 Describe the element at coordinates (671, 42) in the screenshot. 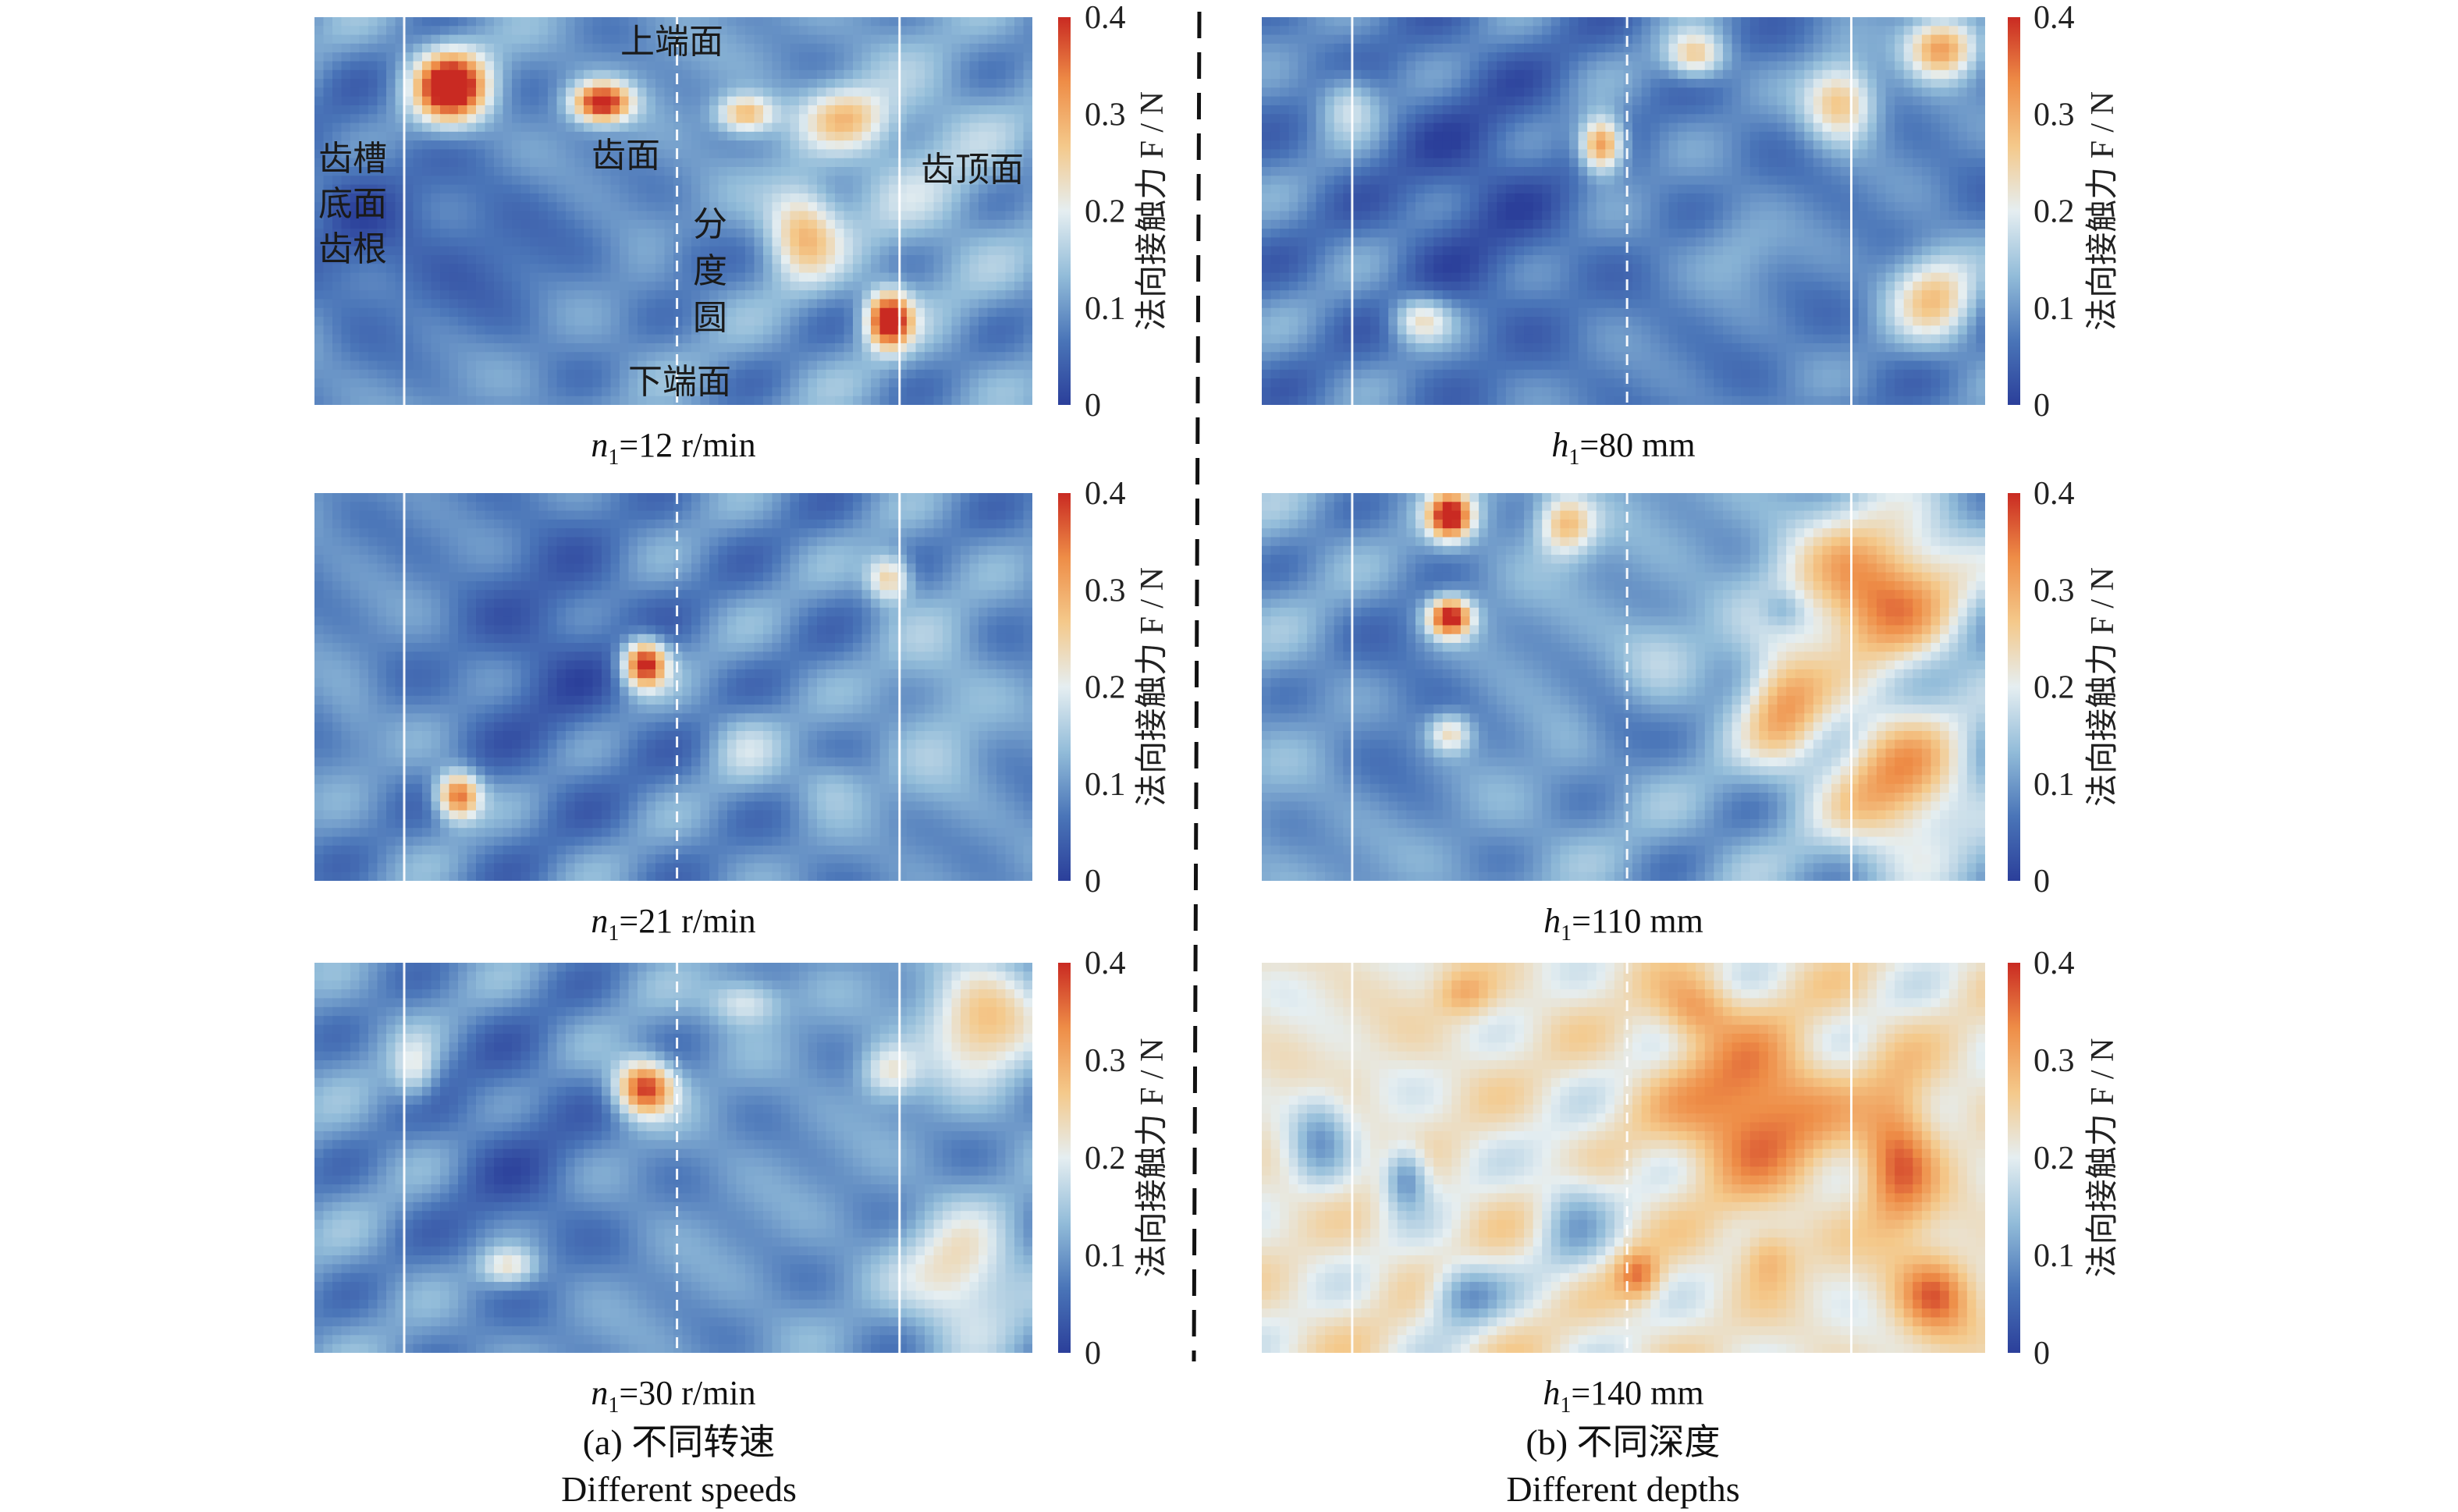

I see `label-upper-end: 上端面` at that location.